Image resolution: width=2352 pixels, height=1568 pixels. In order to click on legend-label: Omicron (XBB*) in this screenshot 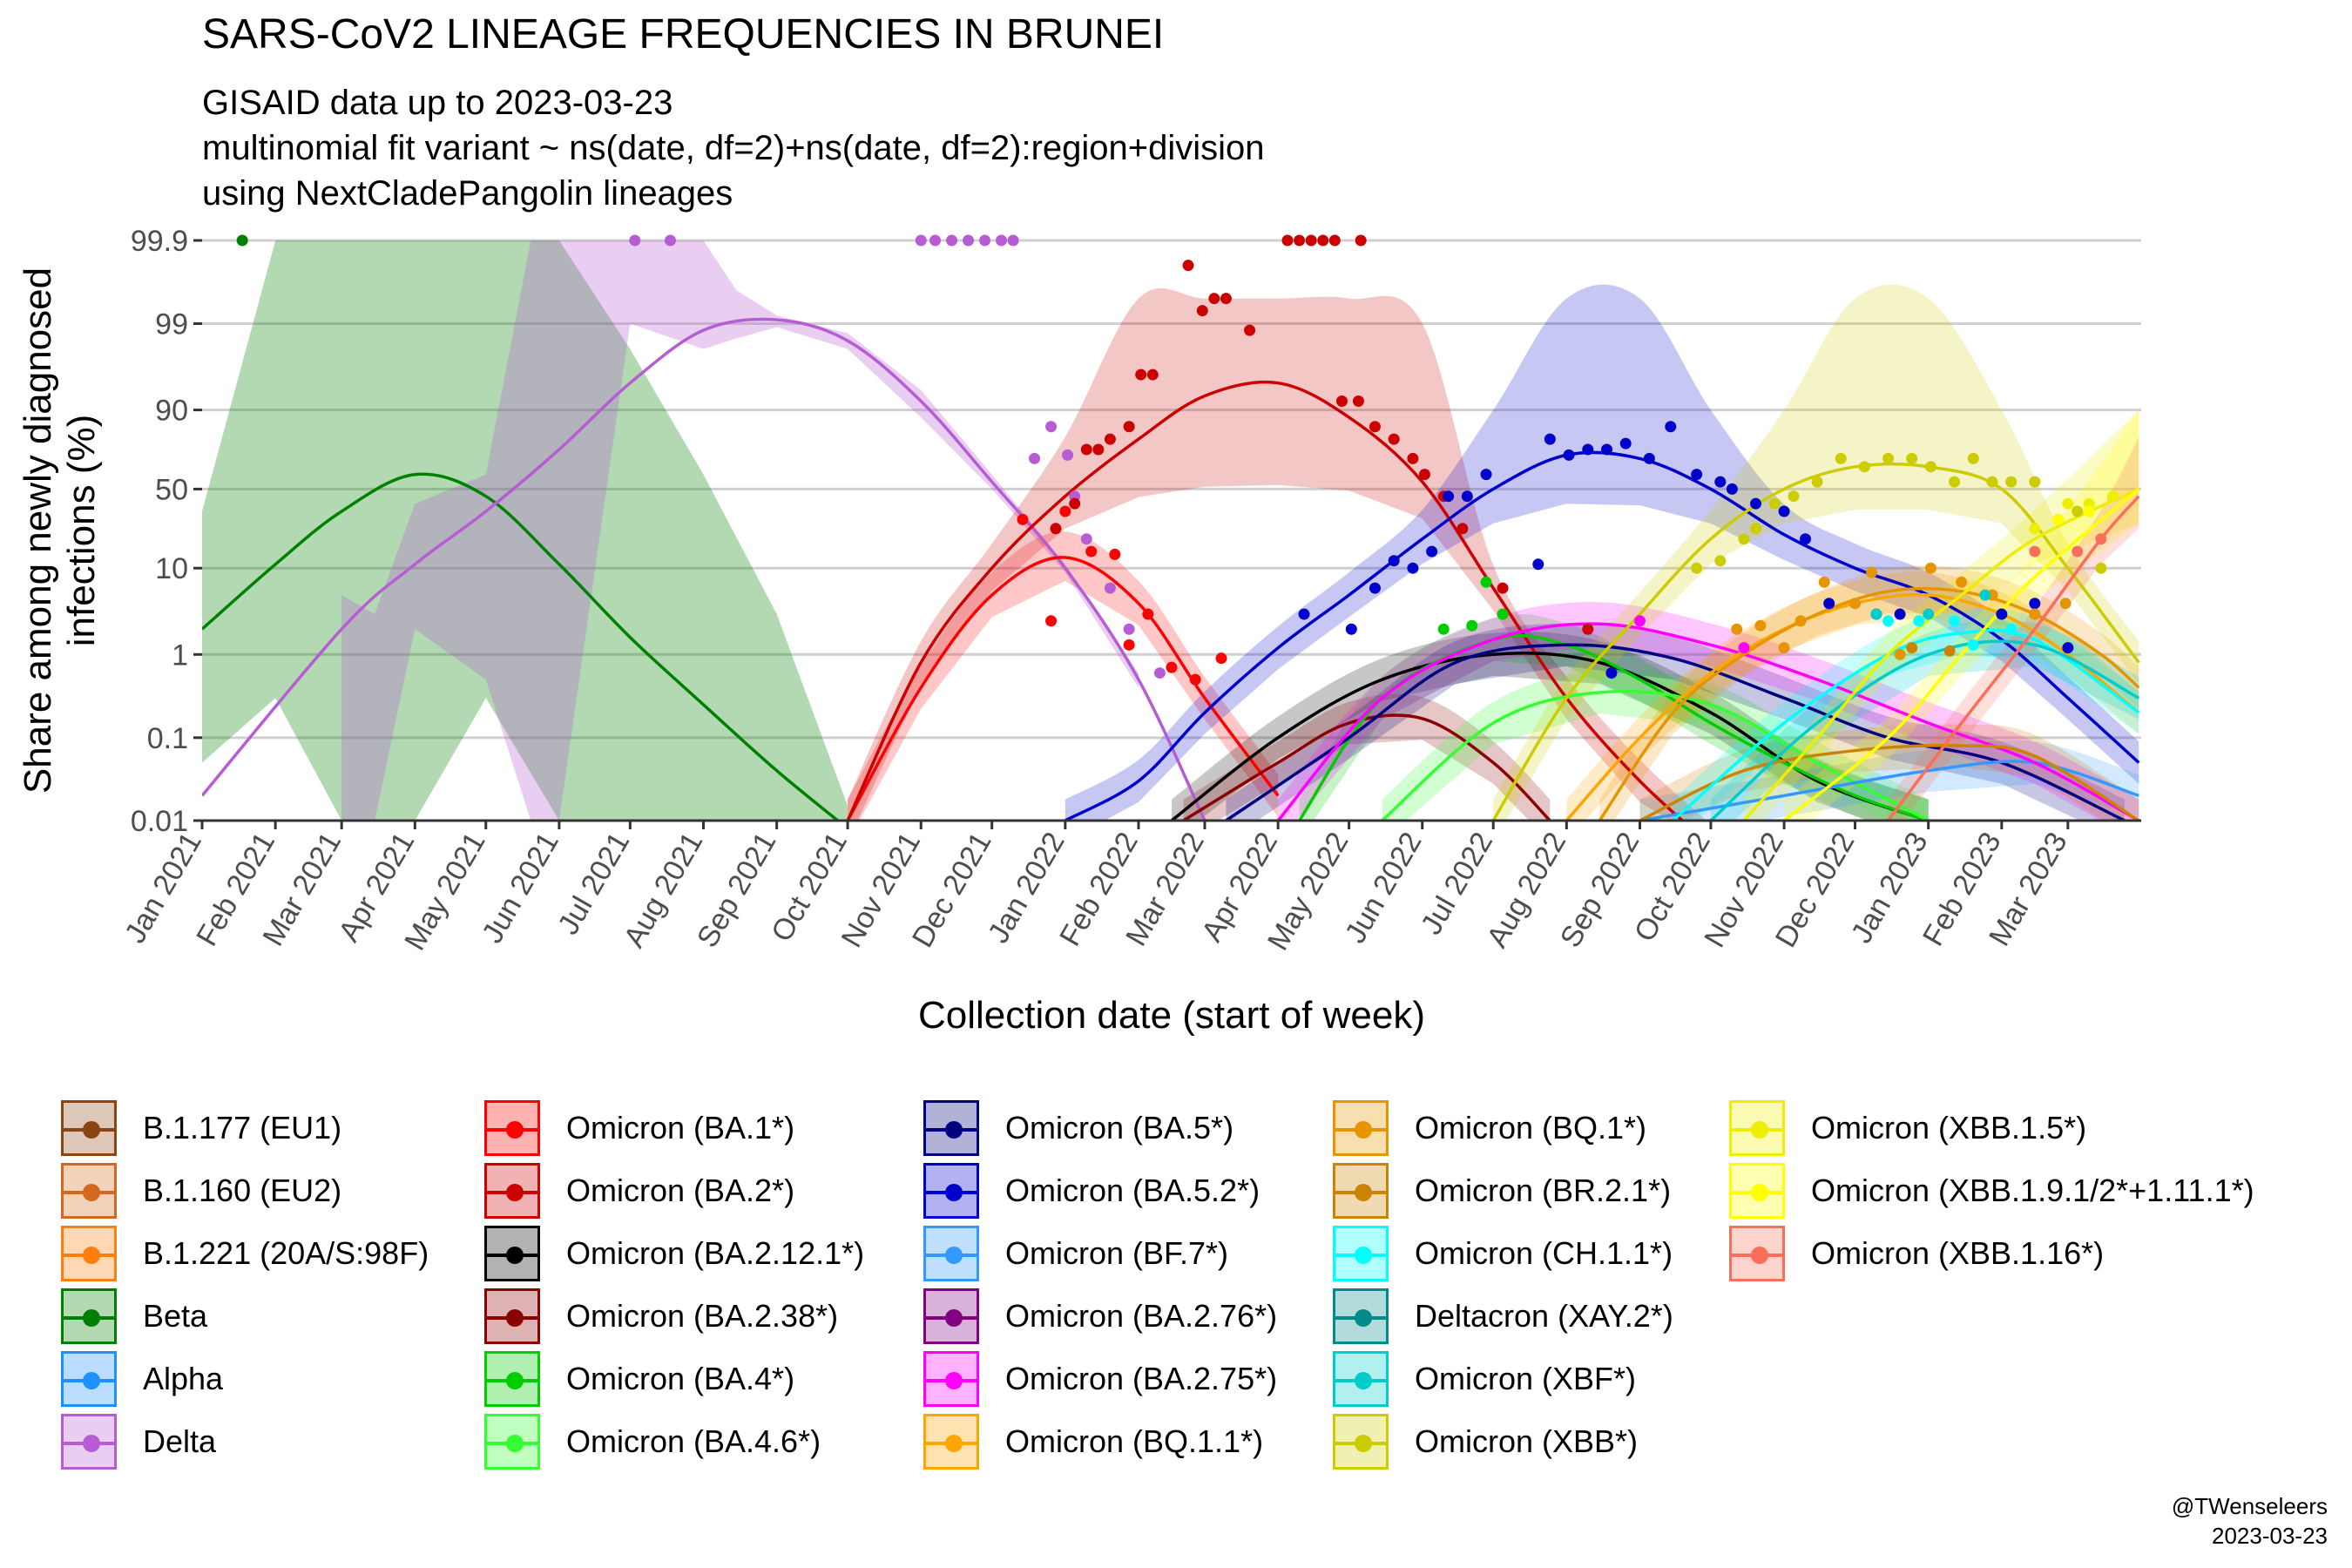, I will do `click(1527, 1441)`.